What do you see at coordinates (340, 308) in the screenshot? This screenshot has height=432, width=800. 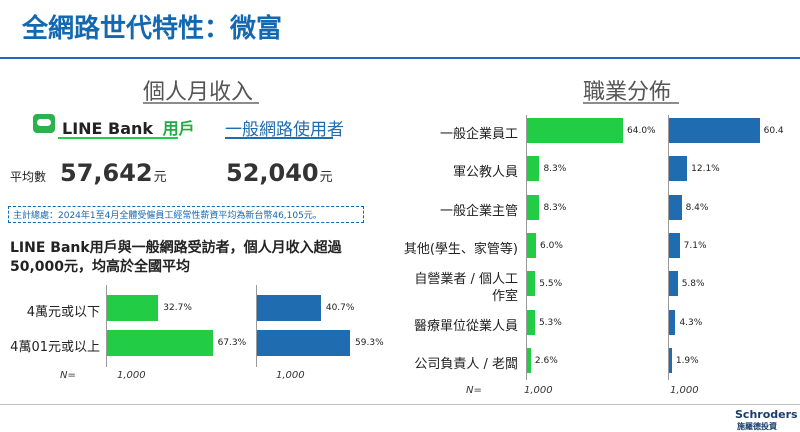 I see `income-value-label: 40.7%` at bounding box center [340, 308].